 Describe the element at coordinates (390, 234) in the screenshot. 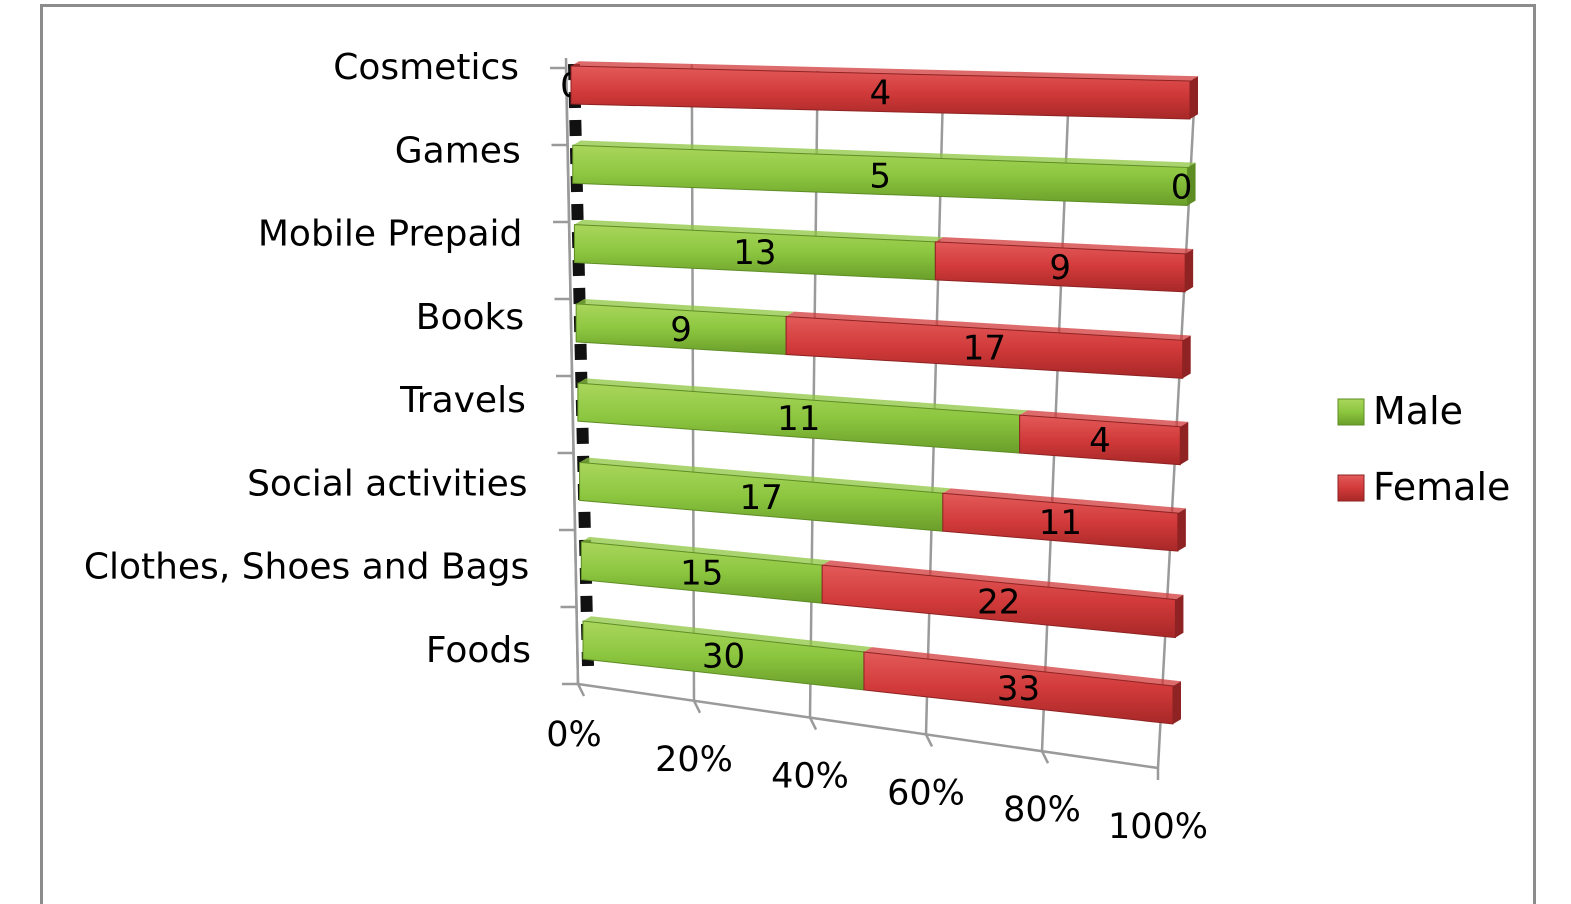

I see `category-label-mobile-prepaid: Mobile Prepaid` at that location.